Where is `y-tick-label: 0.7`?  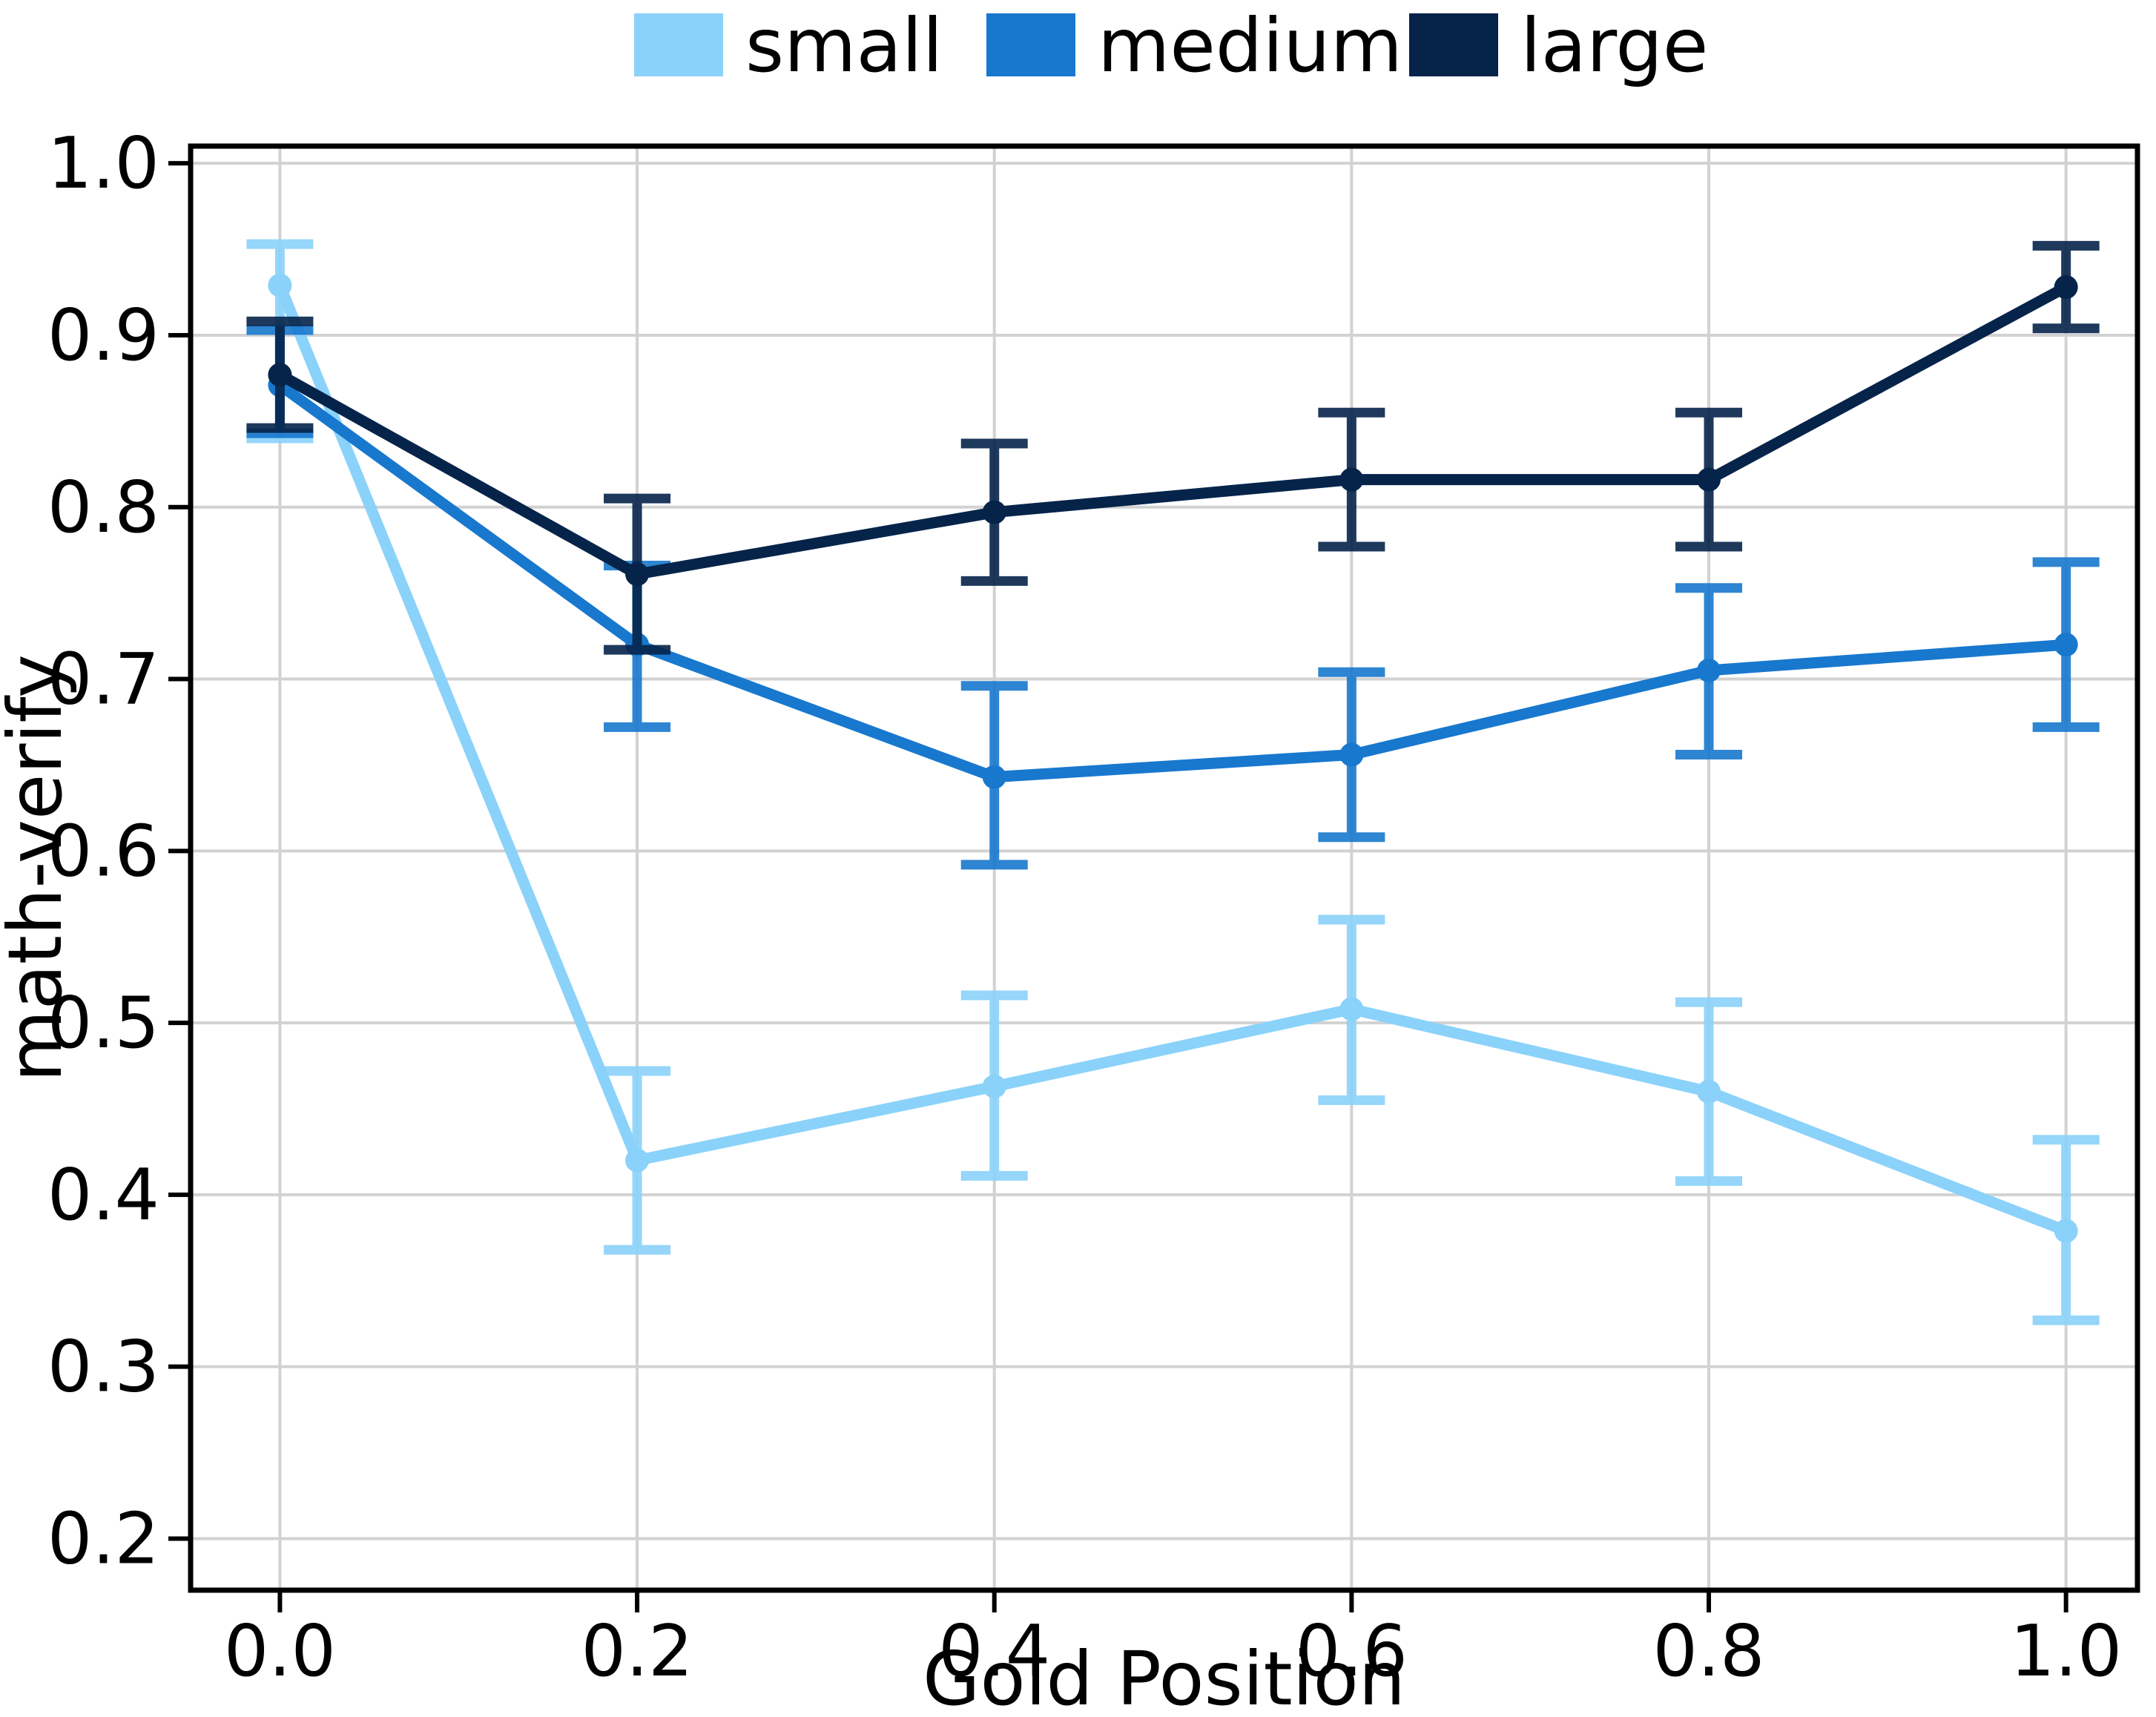 y-tick-label: 0.7 is located at coordinates (103, 680).